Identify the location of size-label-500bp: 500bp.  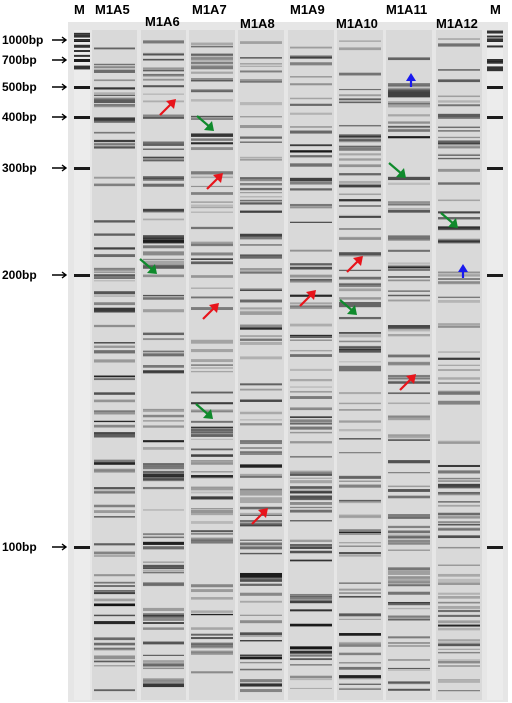
(19, 87).